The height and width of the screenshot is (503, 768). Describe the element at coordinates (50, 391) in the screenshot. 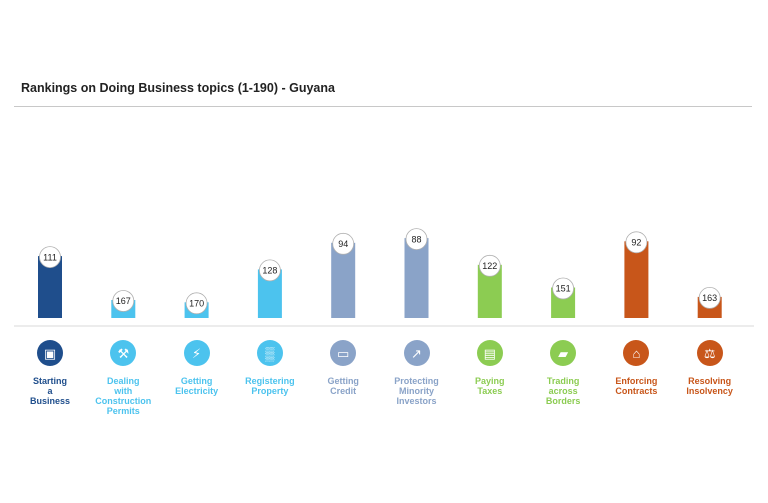

I see `category-label-1: Starting a Business` at that location.